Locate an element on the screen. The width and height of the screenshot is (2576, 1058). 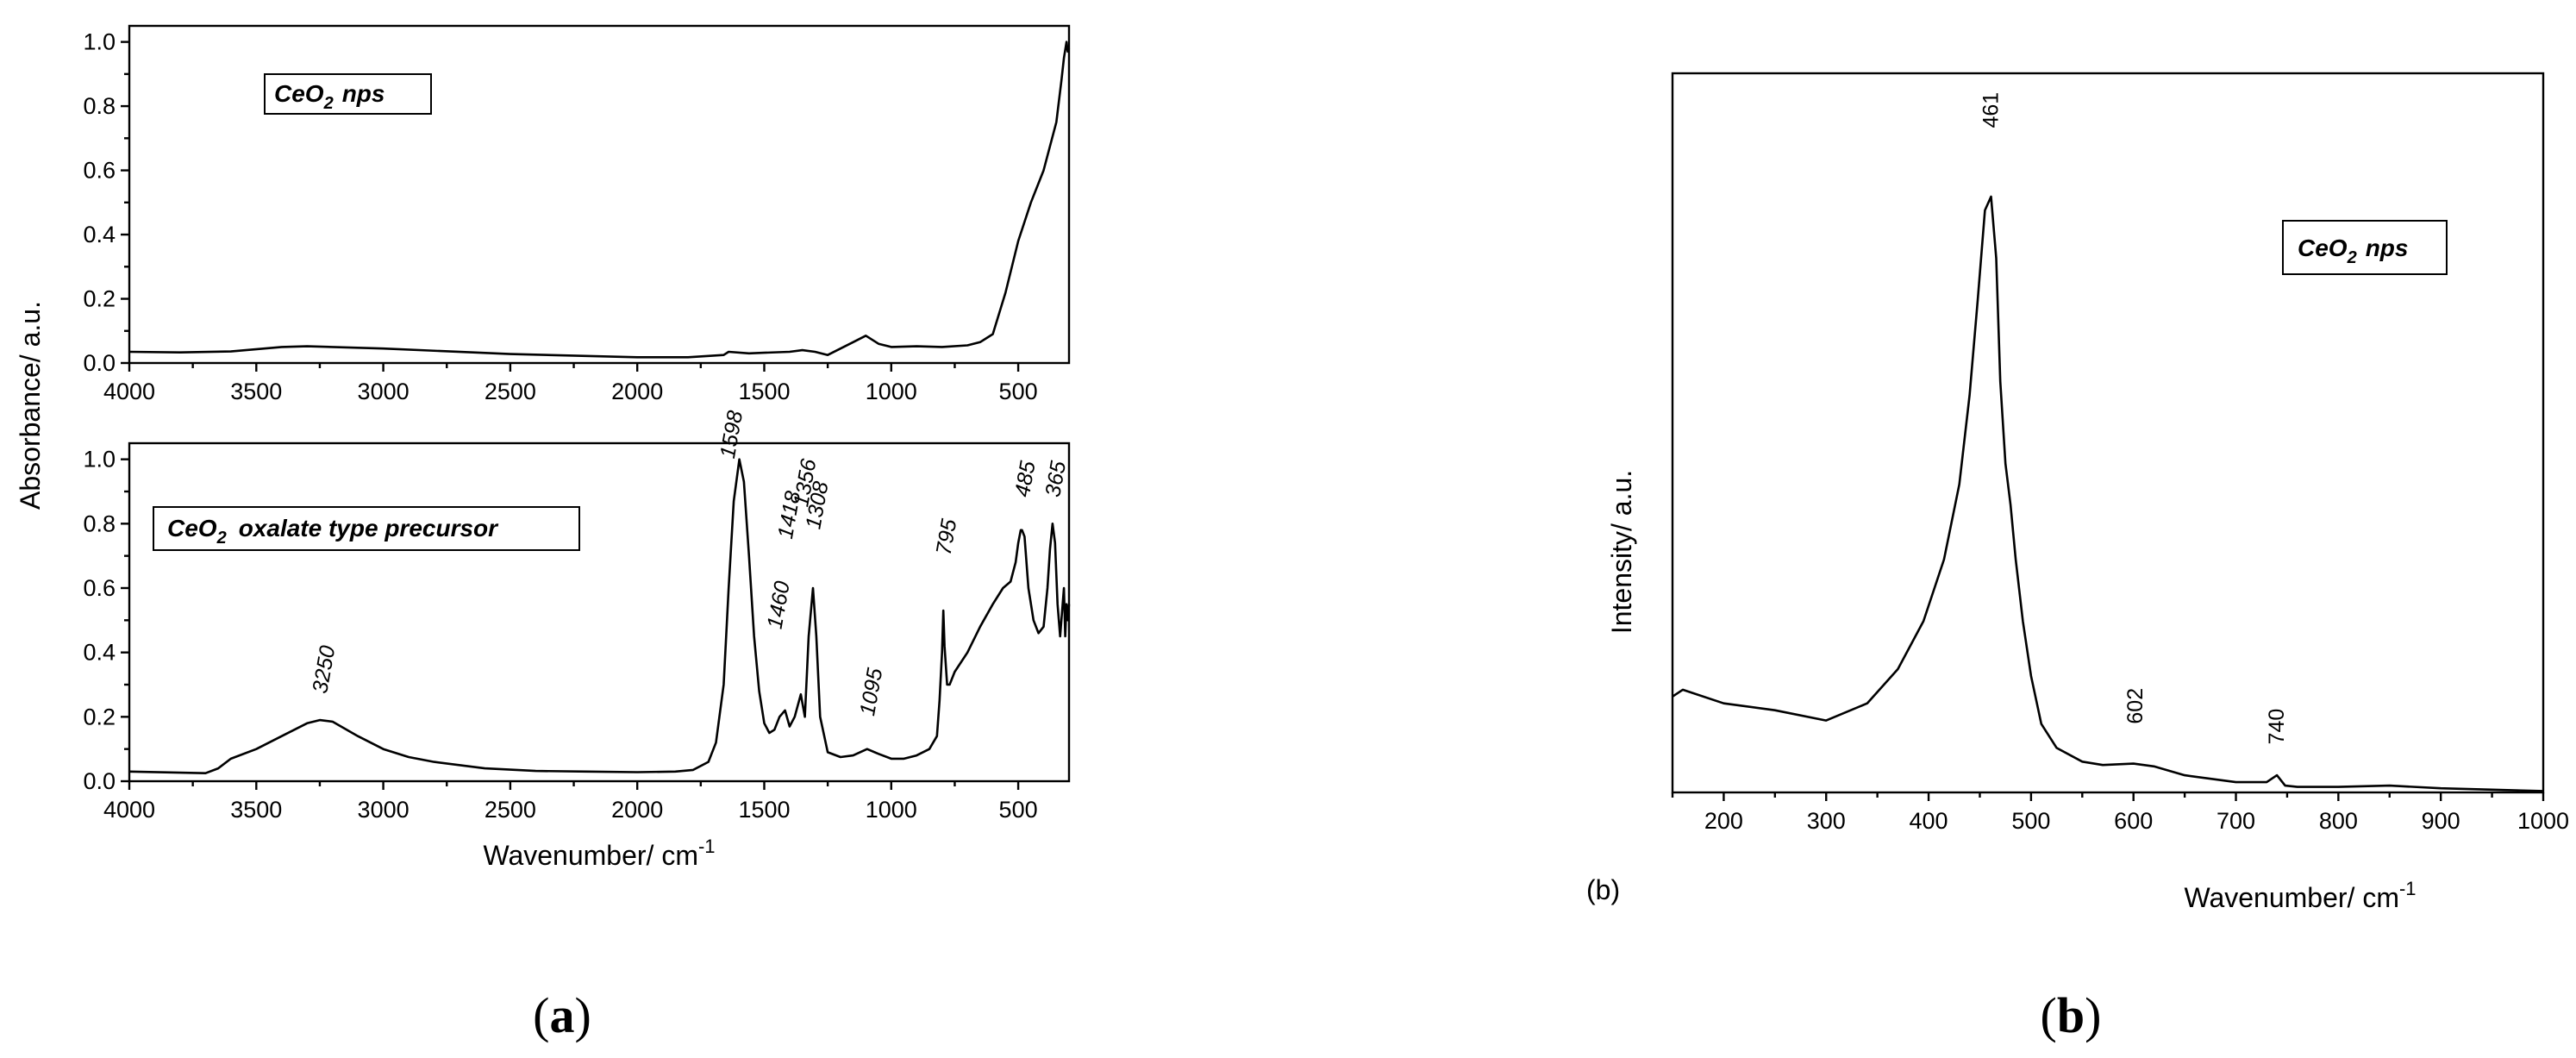
panel-a-top-legend-box is located at coordinates (348, 94).